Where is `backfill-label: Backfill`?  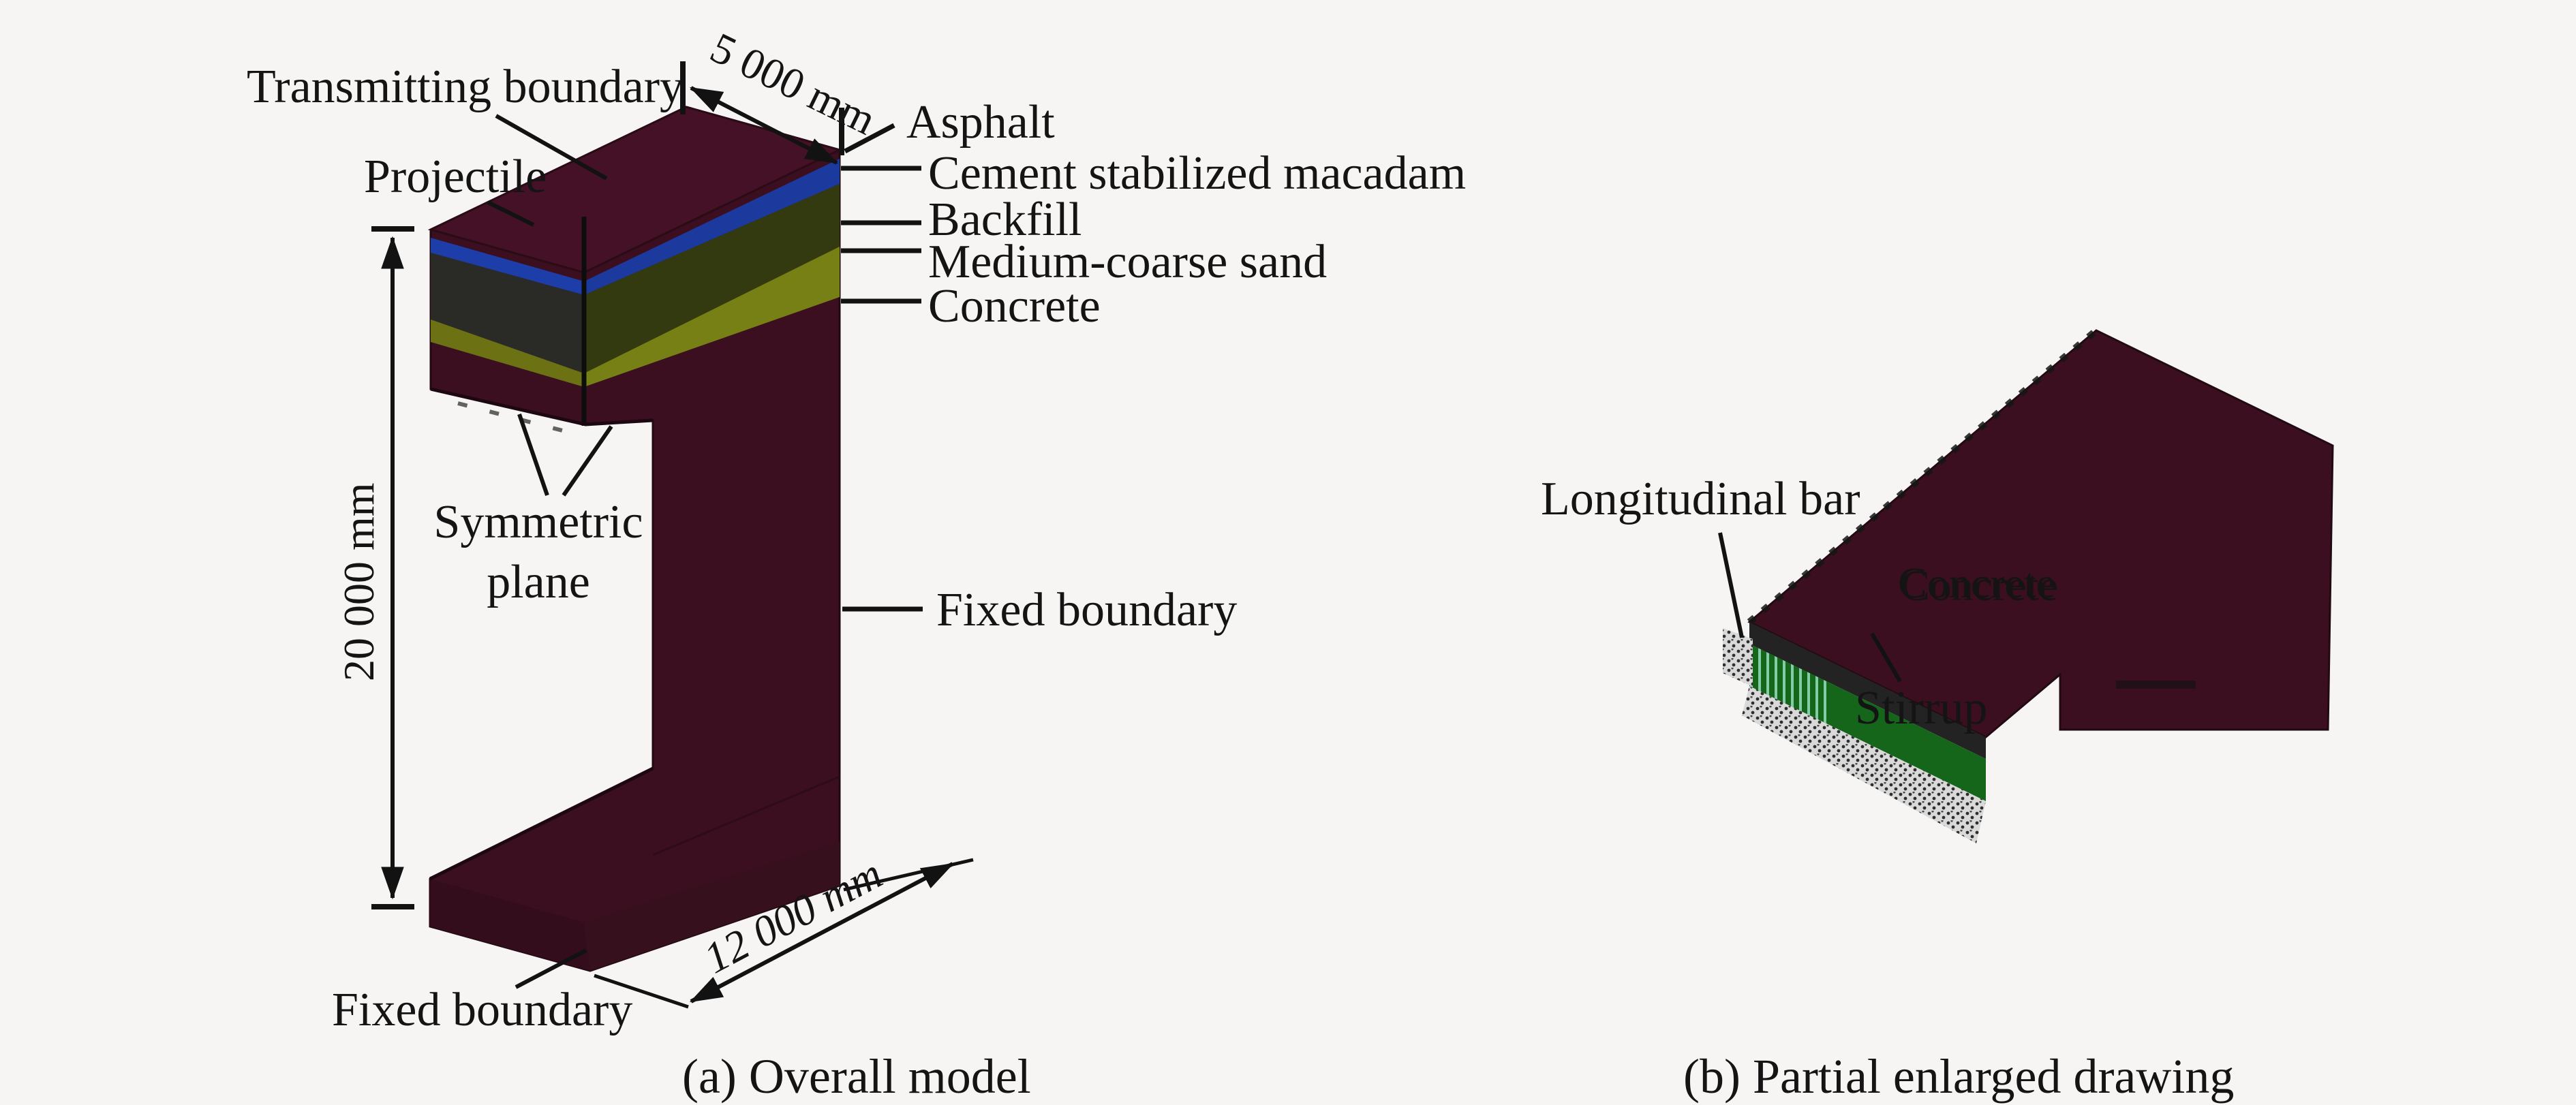 backfill-label: Backfill is located at coordinates (1005, 219).